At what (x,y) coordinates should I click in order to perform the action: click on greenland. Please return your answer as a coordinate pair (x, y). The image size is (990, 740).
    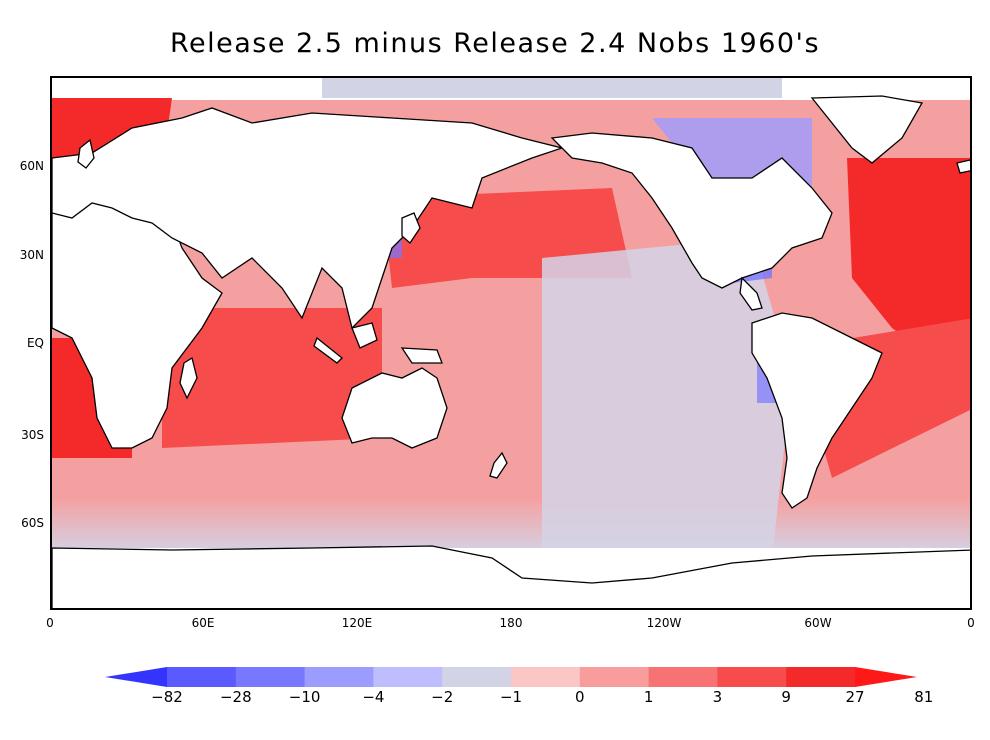
    Looking at the image, I should click on (867, 129).